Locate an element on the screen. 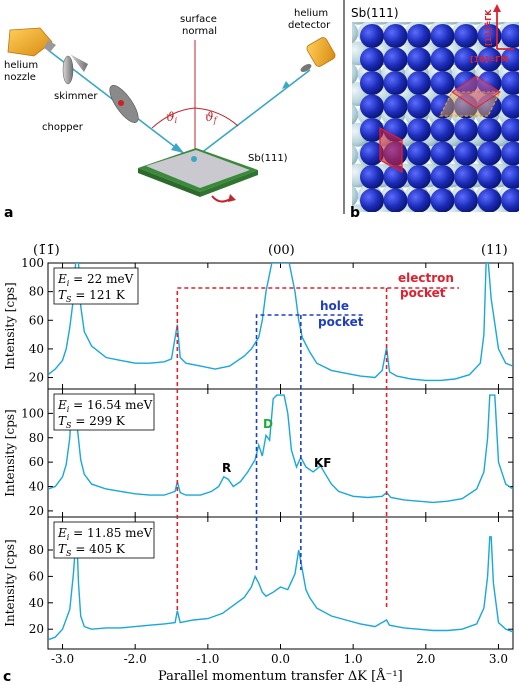  panel-b: Sb(111) b [11]≙ΓK [10]≙ΓM is located at coordinates (434, 112).